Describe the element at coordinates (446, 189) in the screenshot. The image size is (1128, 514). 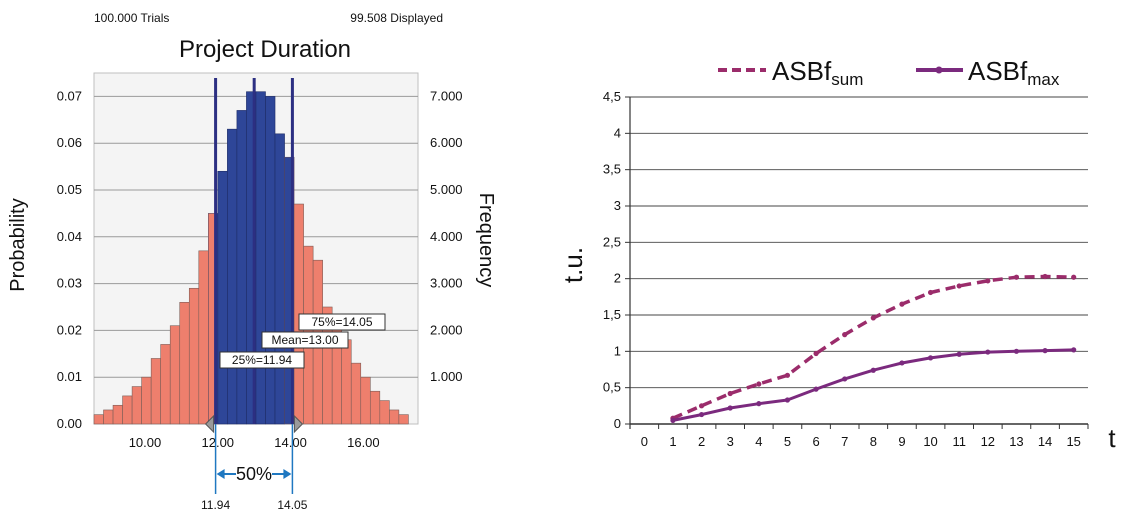
I see `y-right-tick-label: 5.000` at that location.